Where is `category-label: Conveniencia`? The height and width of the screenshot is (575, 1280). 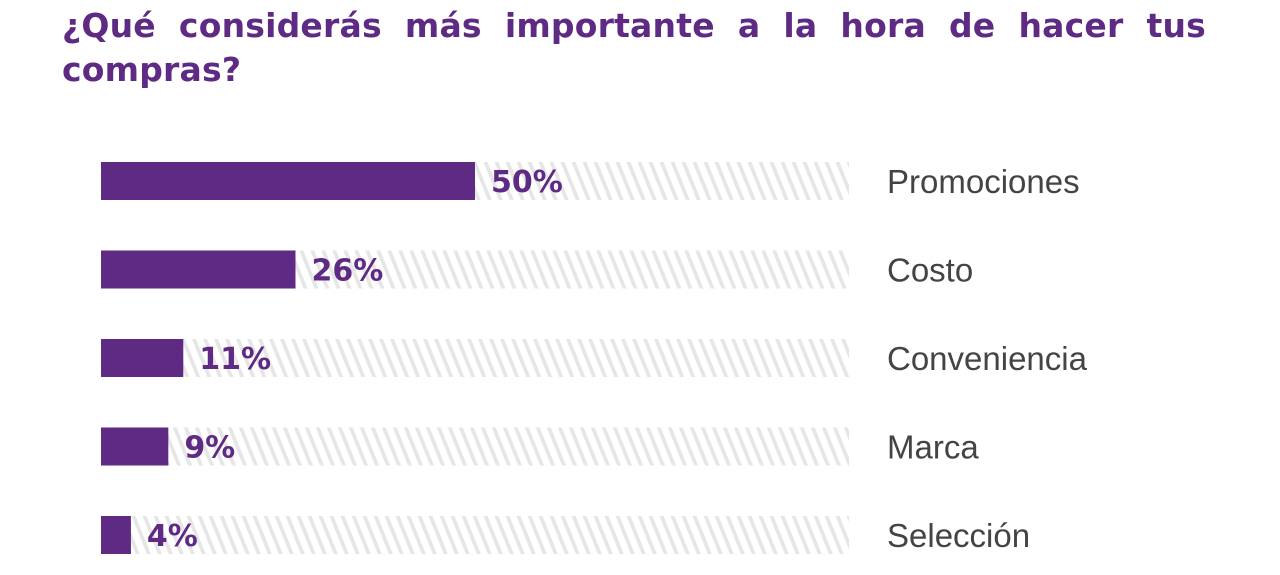 category-label: Conveniencia is located at coordinates (987, 358).